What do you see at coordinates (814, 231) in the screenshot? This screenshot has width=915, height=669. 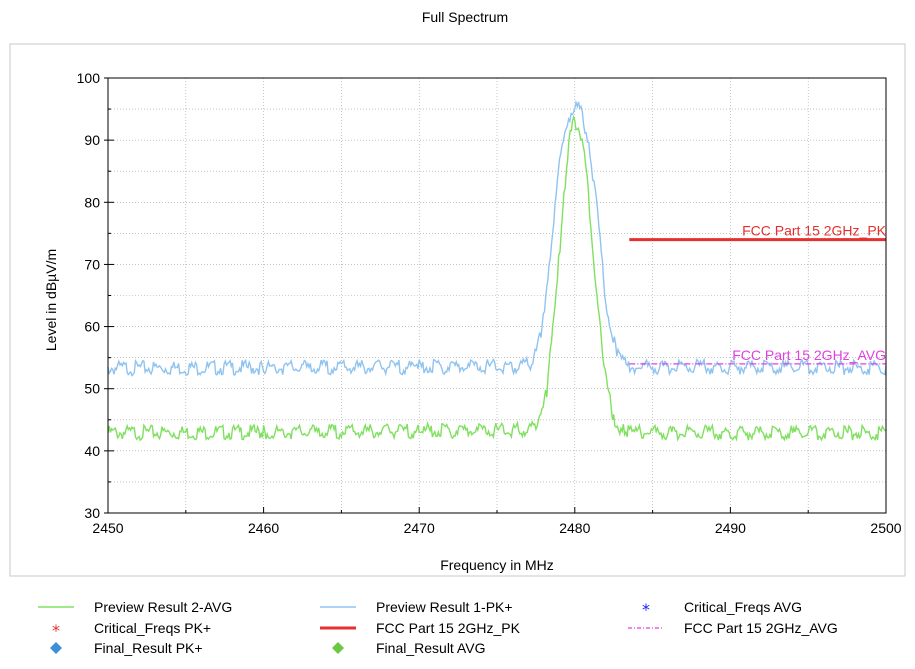 I see `limit-label-0: FCC Part 15 2GHz_PK` at bounding box center [814, 231].